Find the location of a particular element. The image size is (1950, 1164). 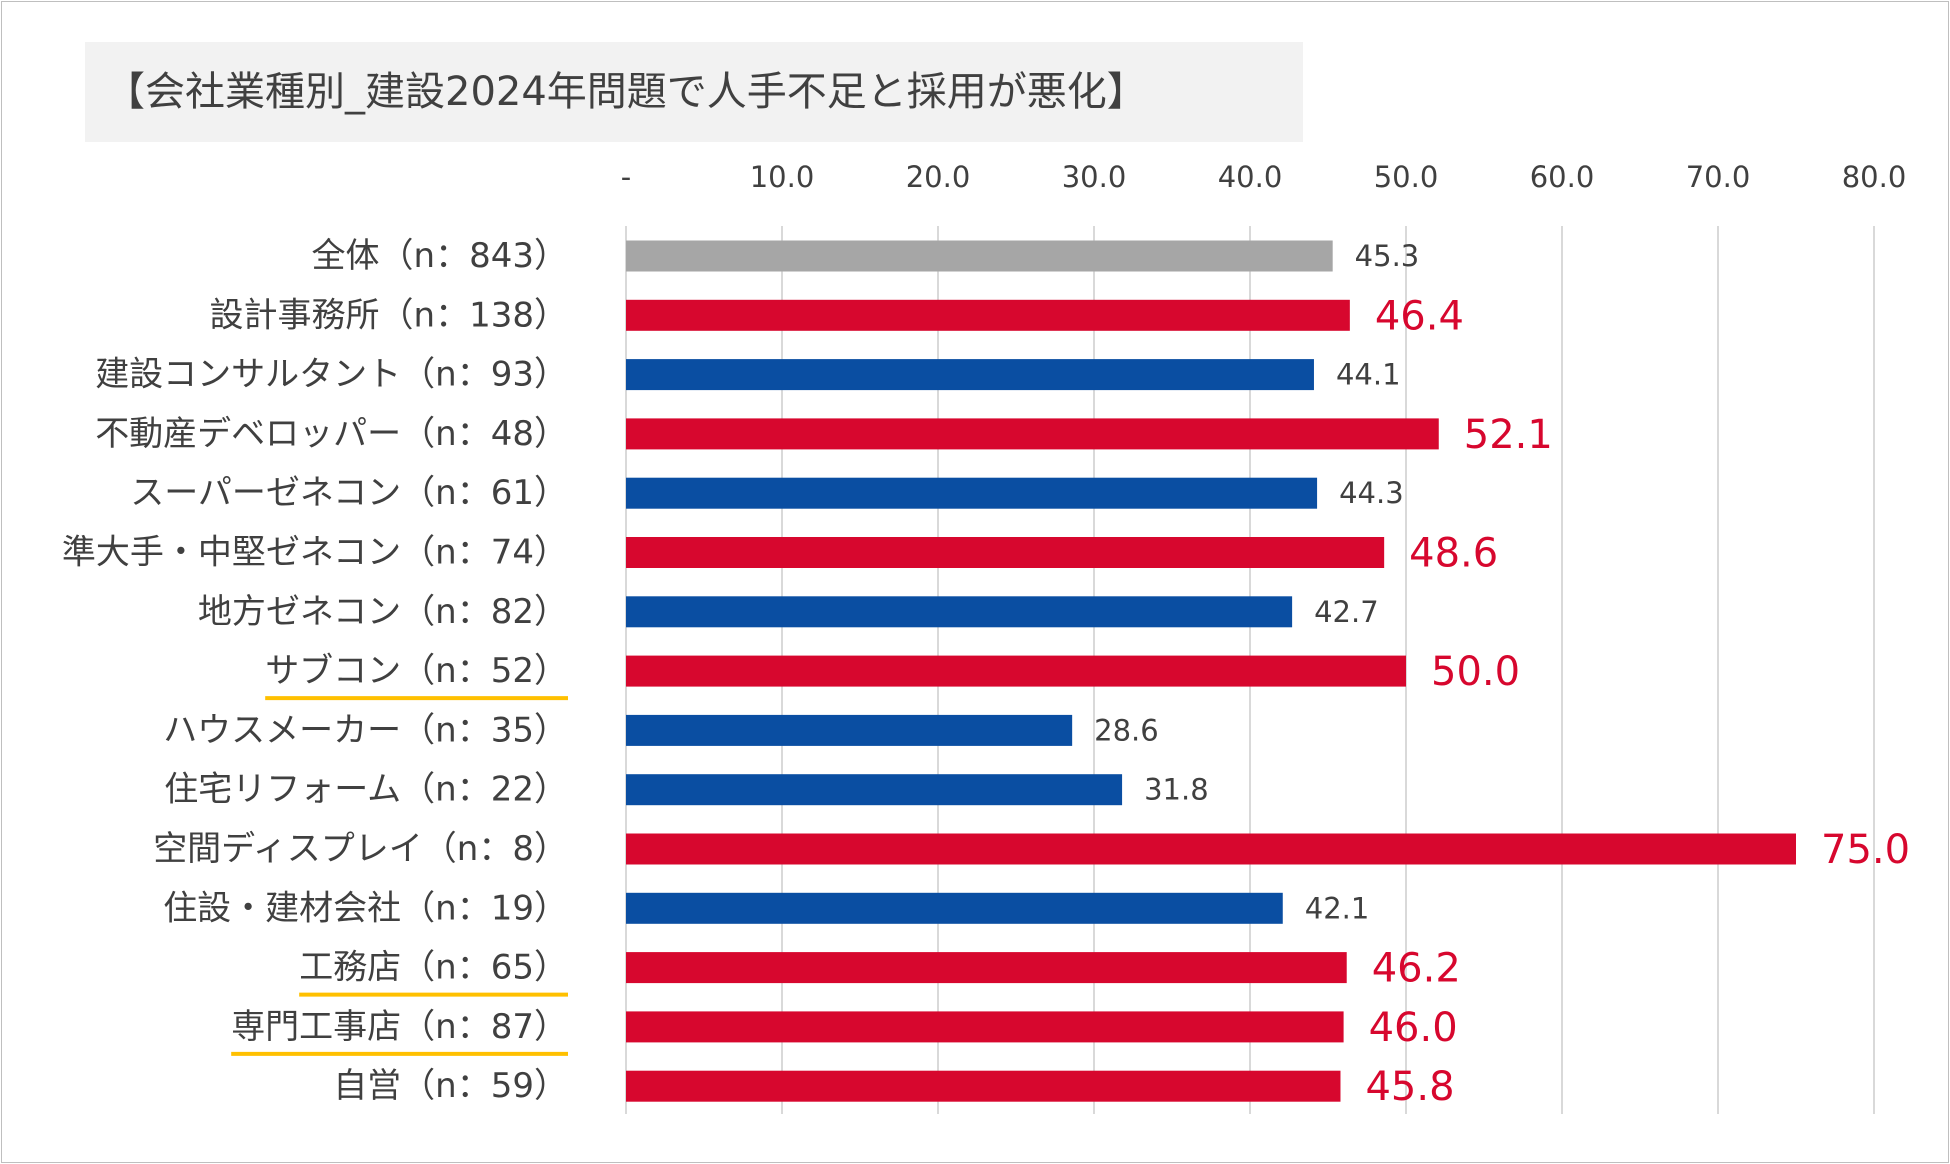

chart-title-box: 【会社業種別_建設2024年問題で人手不足と採用が悪化】 is located at coordinates (694, 92).